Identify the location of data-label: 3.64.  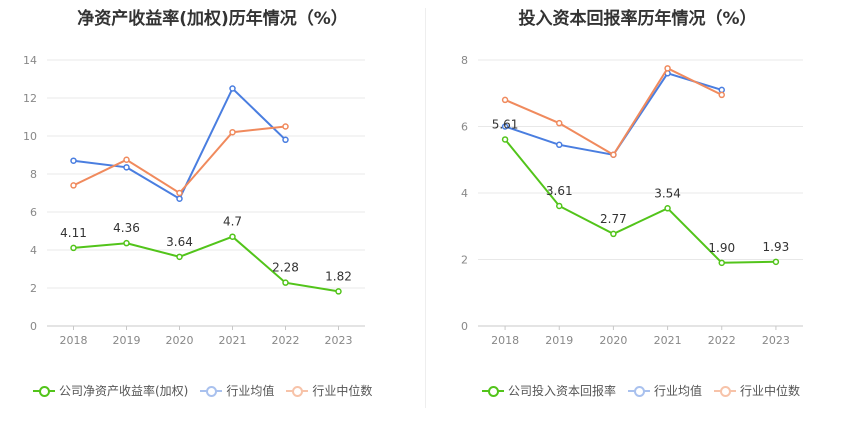
(179, 242).